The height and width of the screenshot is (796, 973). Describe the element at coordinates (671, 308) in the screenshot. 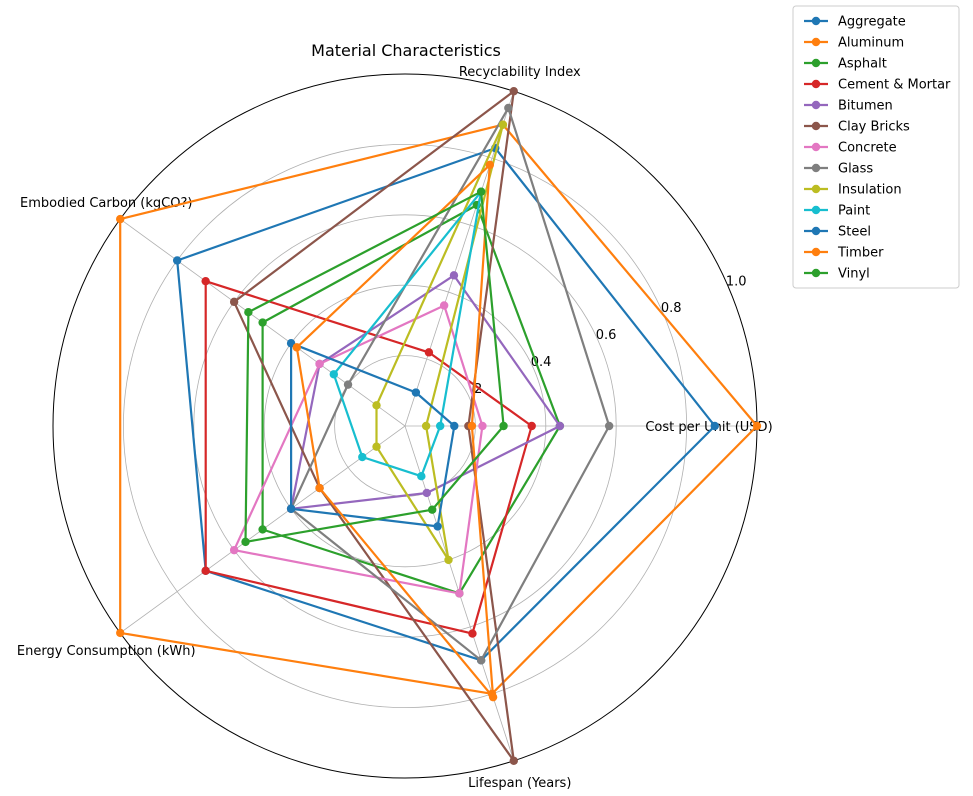

I see `radial-tick-label: 0.8` at that location.